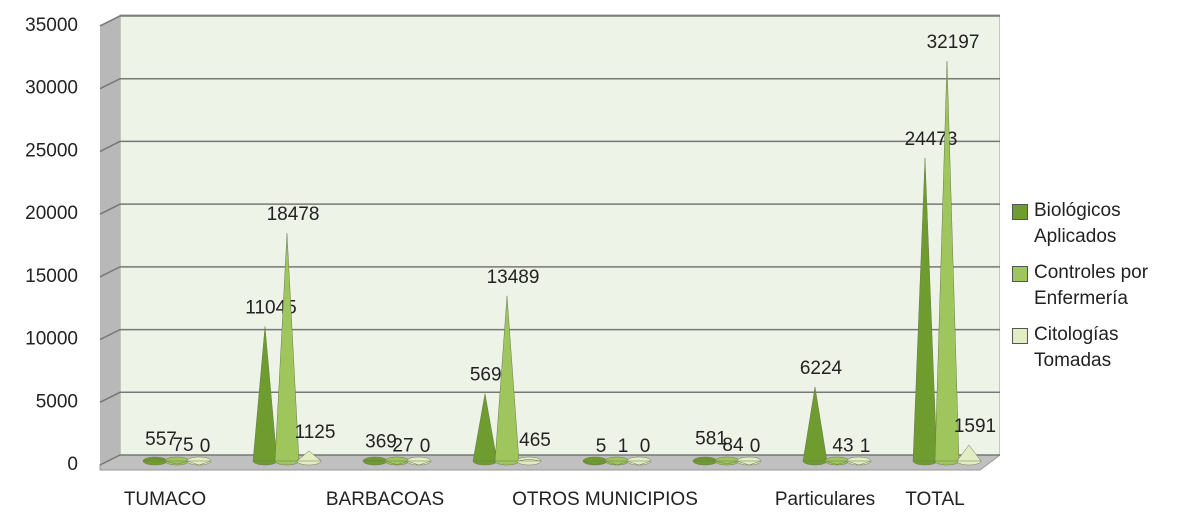 This screenshot has height=512, width=1194. I want to click on x-tick-label: TUMACO, so click(165, 499).